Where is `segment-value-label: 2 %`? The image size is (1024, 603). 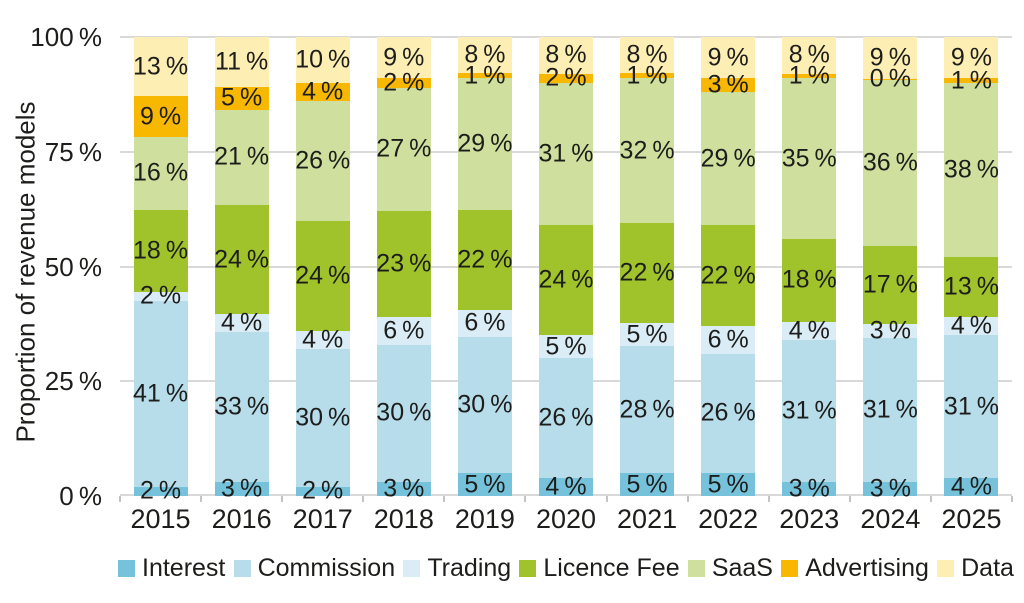
segment-value-label: 2 % is located at coordinates (160, 295).